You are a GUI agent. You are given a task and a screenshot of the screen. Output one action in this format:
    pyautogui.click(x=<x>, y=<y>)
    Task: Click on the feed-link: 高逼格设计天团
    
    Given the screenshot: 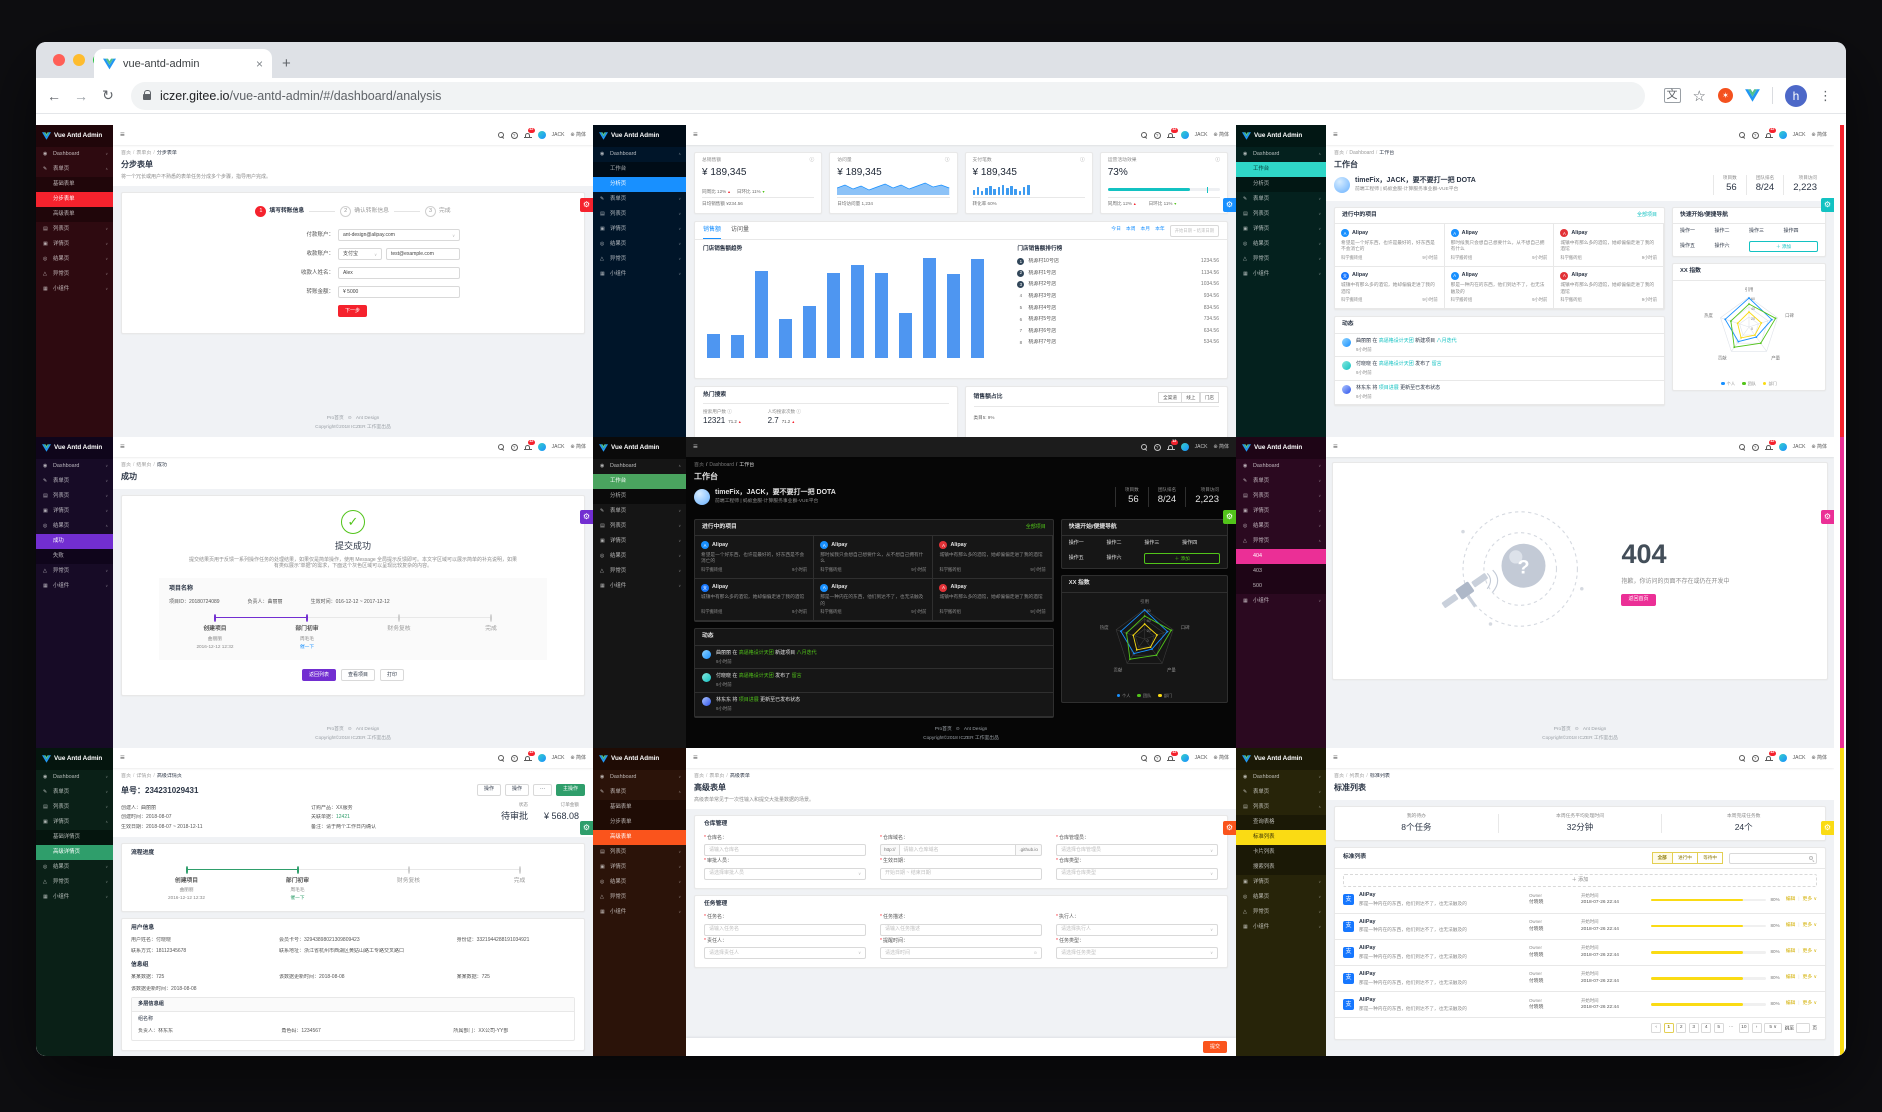 What is the action you would take?
    pyautogui.click(x=756, y=652)
    